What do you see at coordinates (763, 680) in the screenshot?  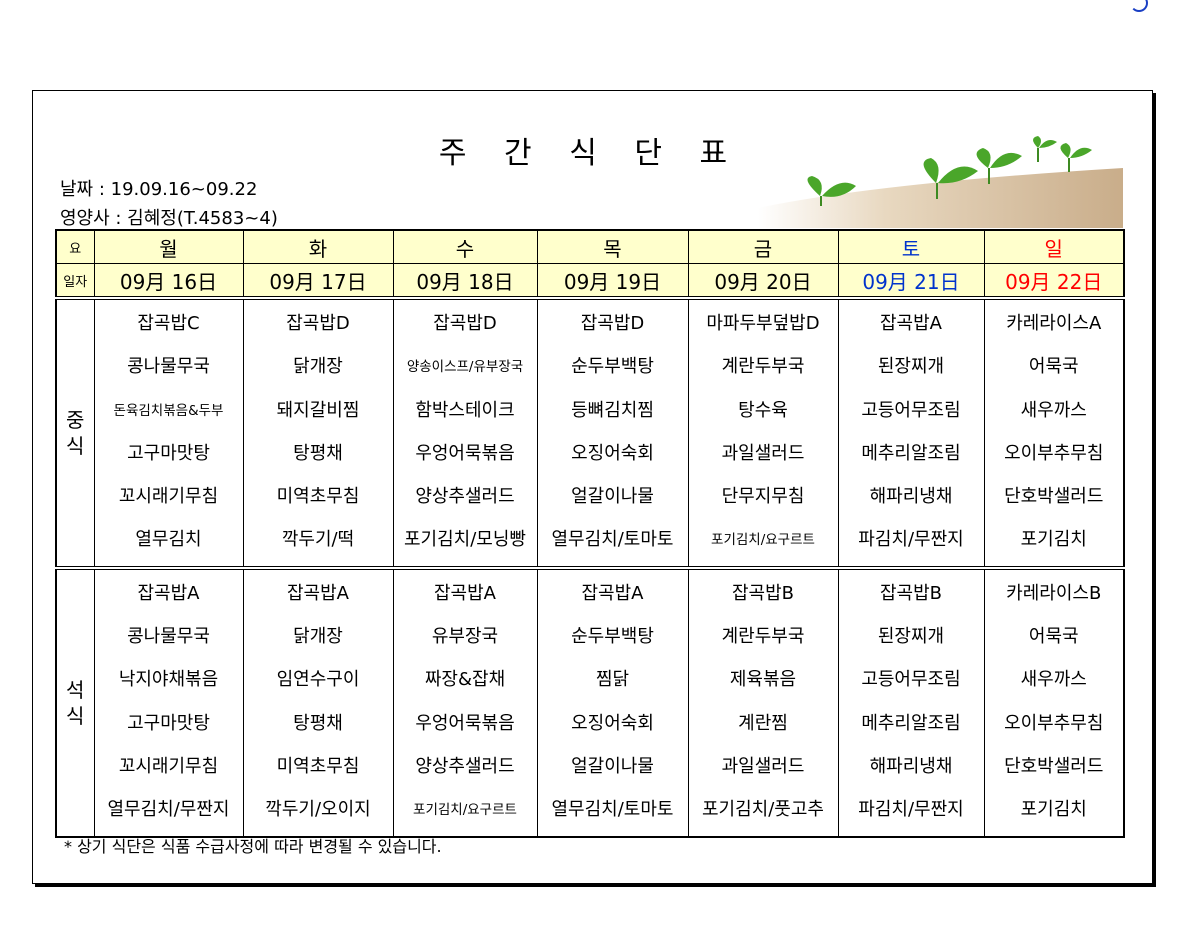 I see `menu-item: 제육볶음` at bounding box center [763, 680].